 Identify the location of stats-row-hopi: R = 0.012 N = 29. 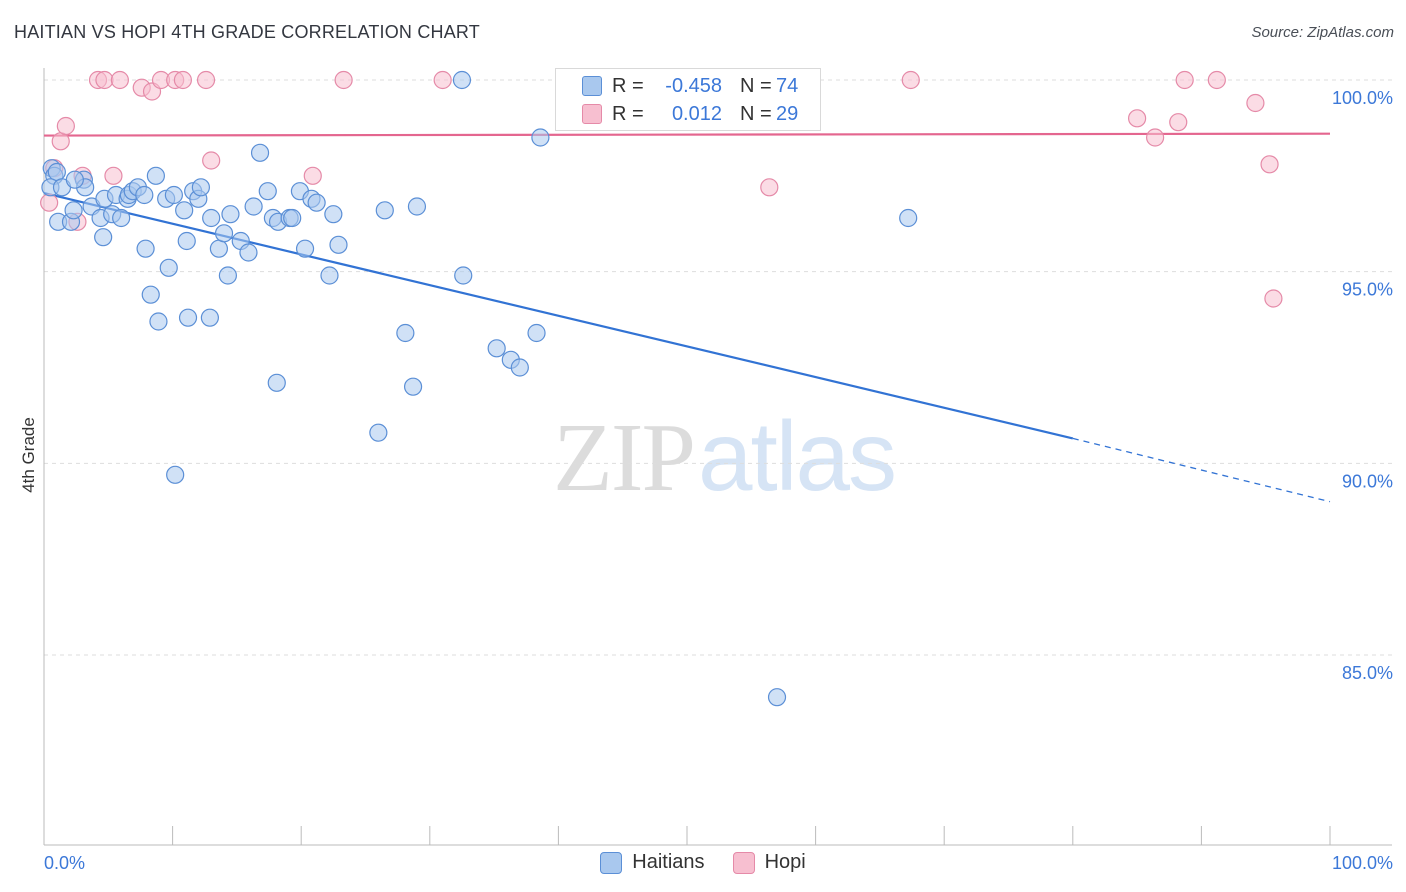
(690, 114).